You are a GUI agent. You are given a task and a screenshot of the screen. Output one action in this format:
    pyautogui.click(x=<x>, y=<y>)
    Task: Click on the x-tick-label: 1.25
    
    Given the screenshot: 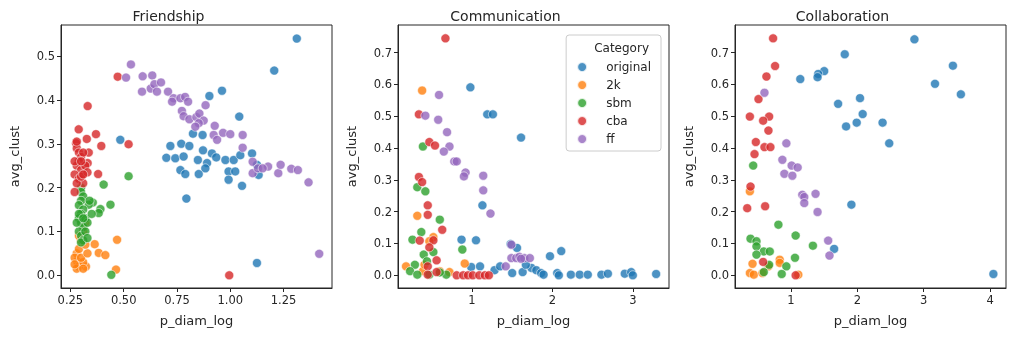 What is the action you would take?
    pyautogui.click(x=283, y=300)
    